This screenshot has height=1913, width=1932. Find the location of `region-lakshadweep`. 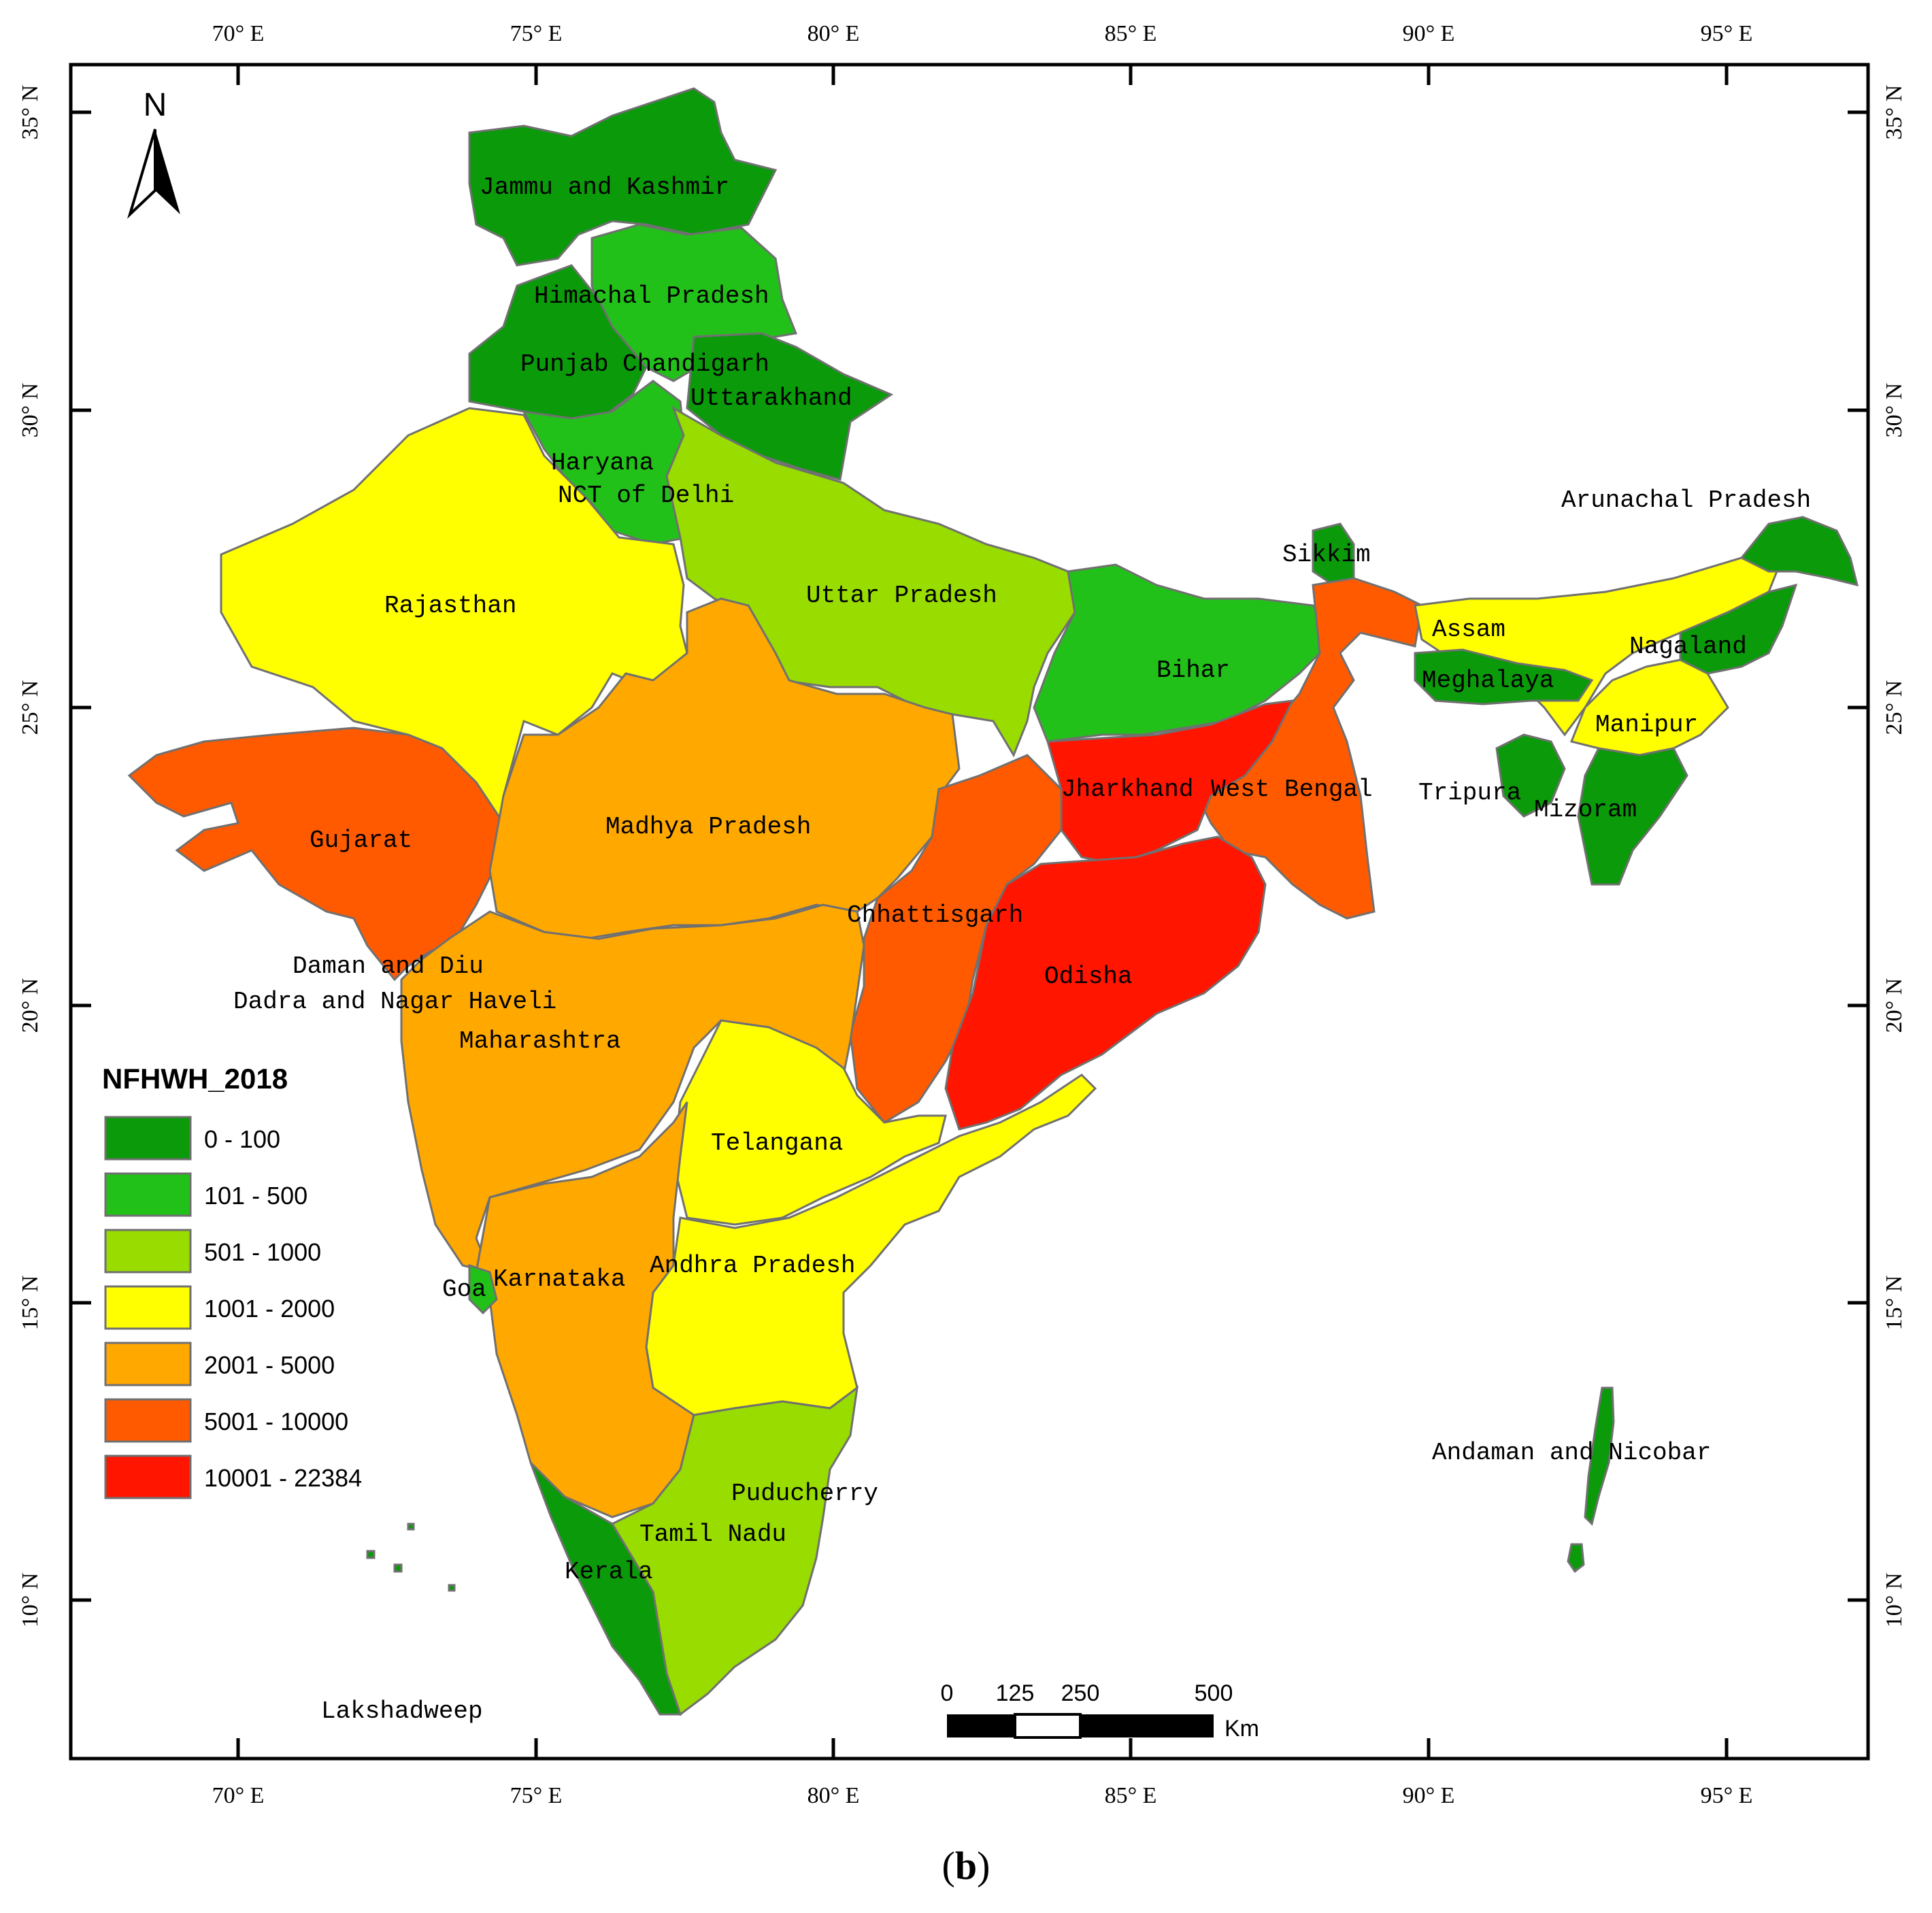

region-lakshadweep is located at coordinates (411, 1557).